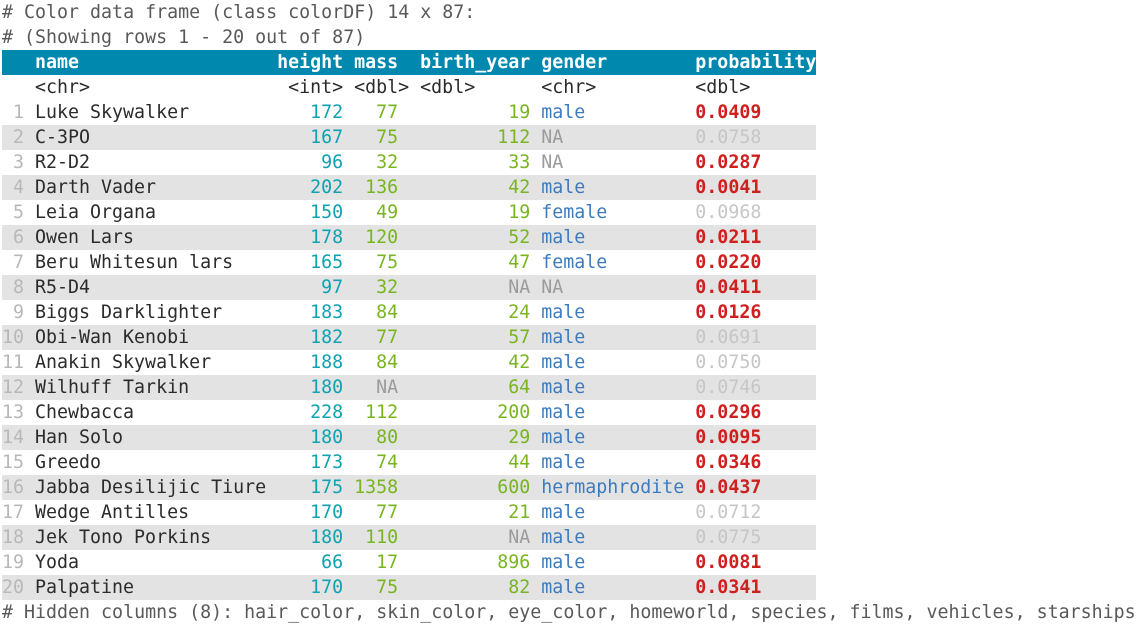 Image resolution: width=1142 pixels, height=627 pixels. Describe the element at coordinates (728, 412) in the screenshot. I see `probability-cell: 0.0296` at that location.